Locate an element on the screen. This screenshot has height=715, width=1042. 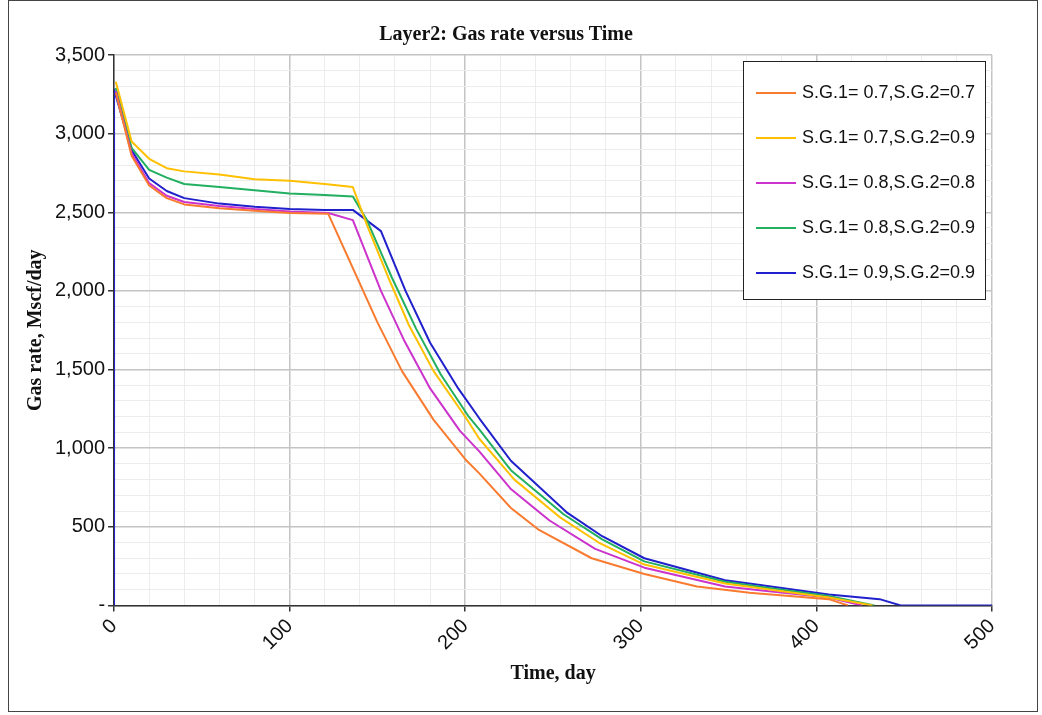
x-tick-label: 300 is located at coordinates (628, 634).